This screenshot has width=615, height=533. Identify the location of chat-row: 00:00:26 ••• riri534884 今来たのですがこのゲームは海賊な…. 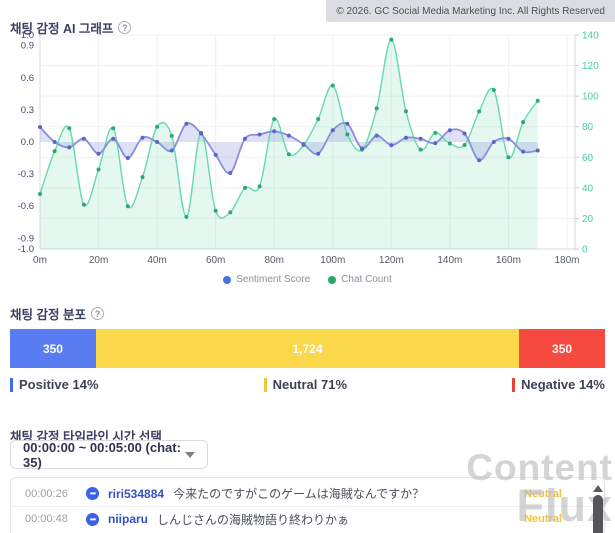
(307, 493).